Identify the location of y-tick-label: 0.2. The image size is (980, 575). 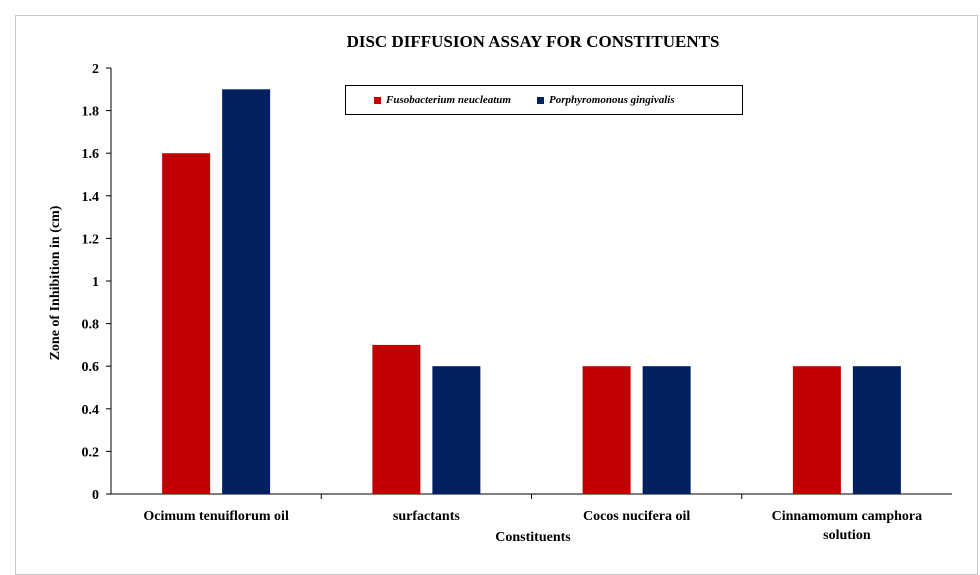
(91, 452).